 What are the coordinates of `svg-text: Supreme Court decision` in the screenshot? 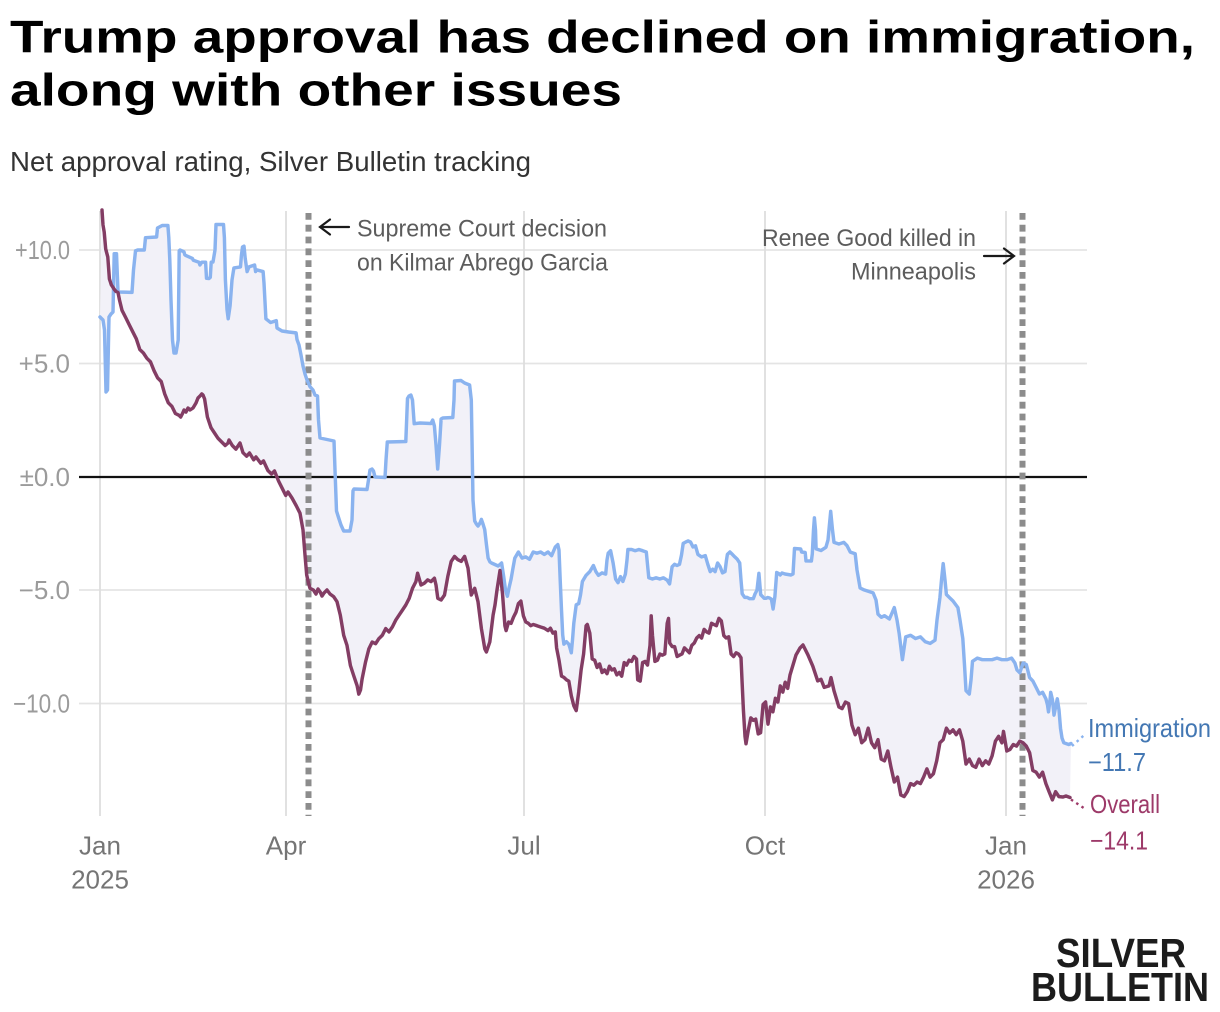 It's located at (482, 229).